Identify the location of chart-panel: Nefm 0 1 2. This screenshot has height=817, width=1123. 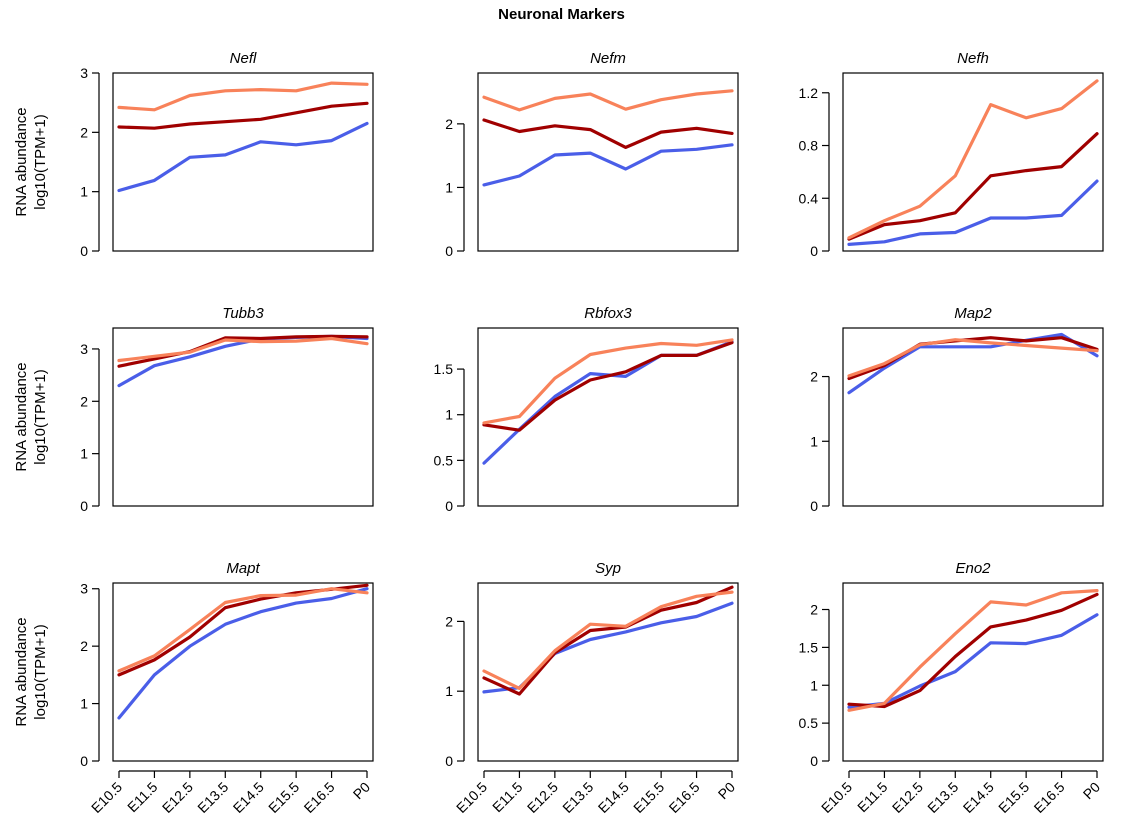
(592, 154).